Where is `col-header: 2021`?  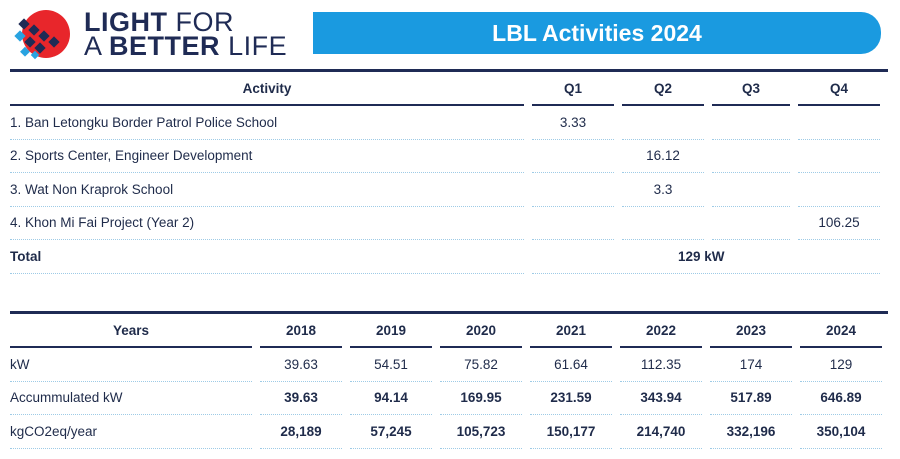
col-header: 2021 is located at coordinates (571, 331).